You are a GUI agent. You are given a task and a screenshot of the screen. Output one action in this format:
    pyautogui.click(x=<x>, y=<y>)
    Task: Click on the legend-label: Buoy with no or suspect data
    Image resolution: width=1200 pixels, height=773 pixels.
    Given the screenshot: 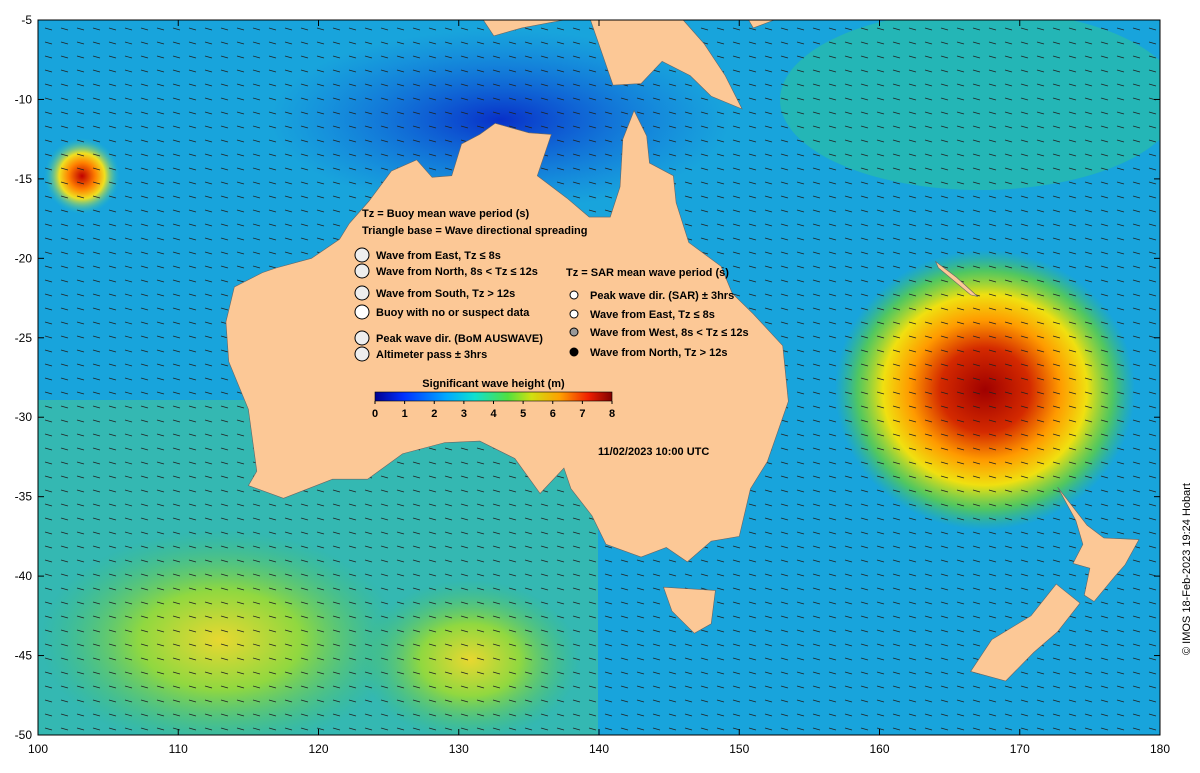 What is the action you would take?
    pyautogui.click(x=453, y=313)
    